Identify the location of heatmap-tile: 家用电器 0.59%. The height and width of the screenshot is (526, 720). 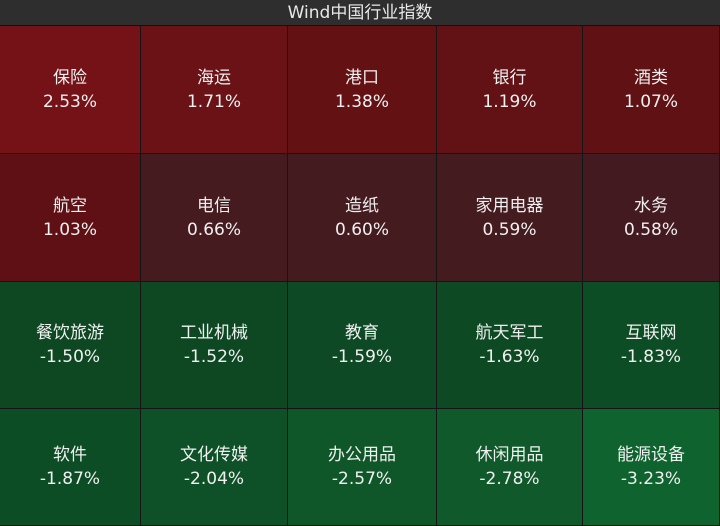
(510, 218).